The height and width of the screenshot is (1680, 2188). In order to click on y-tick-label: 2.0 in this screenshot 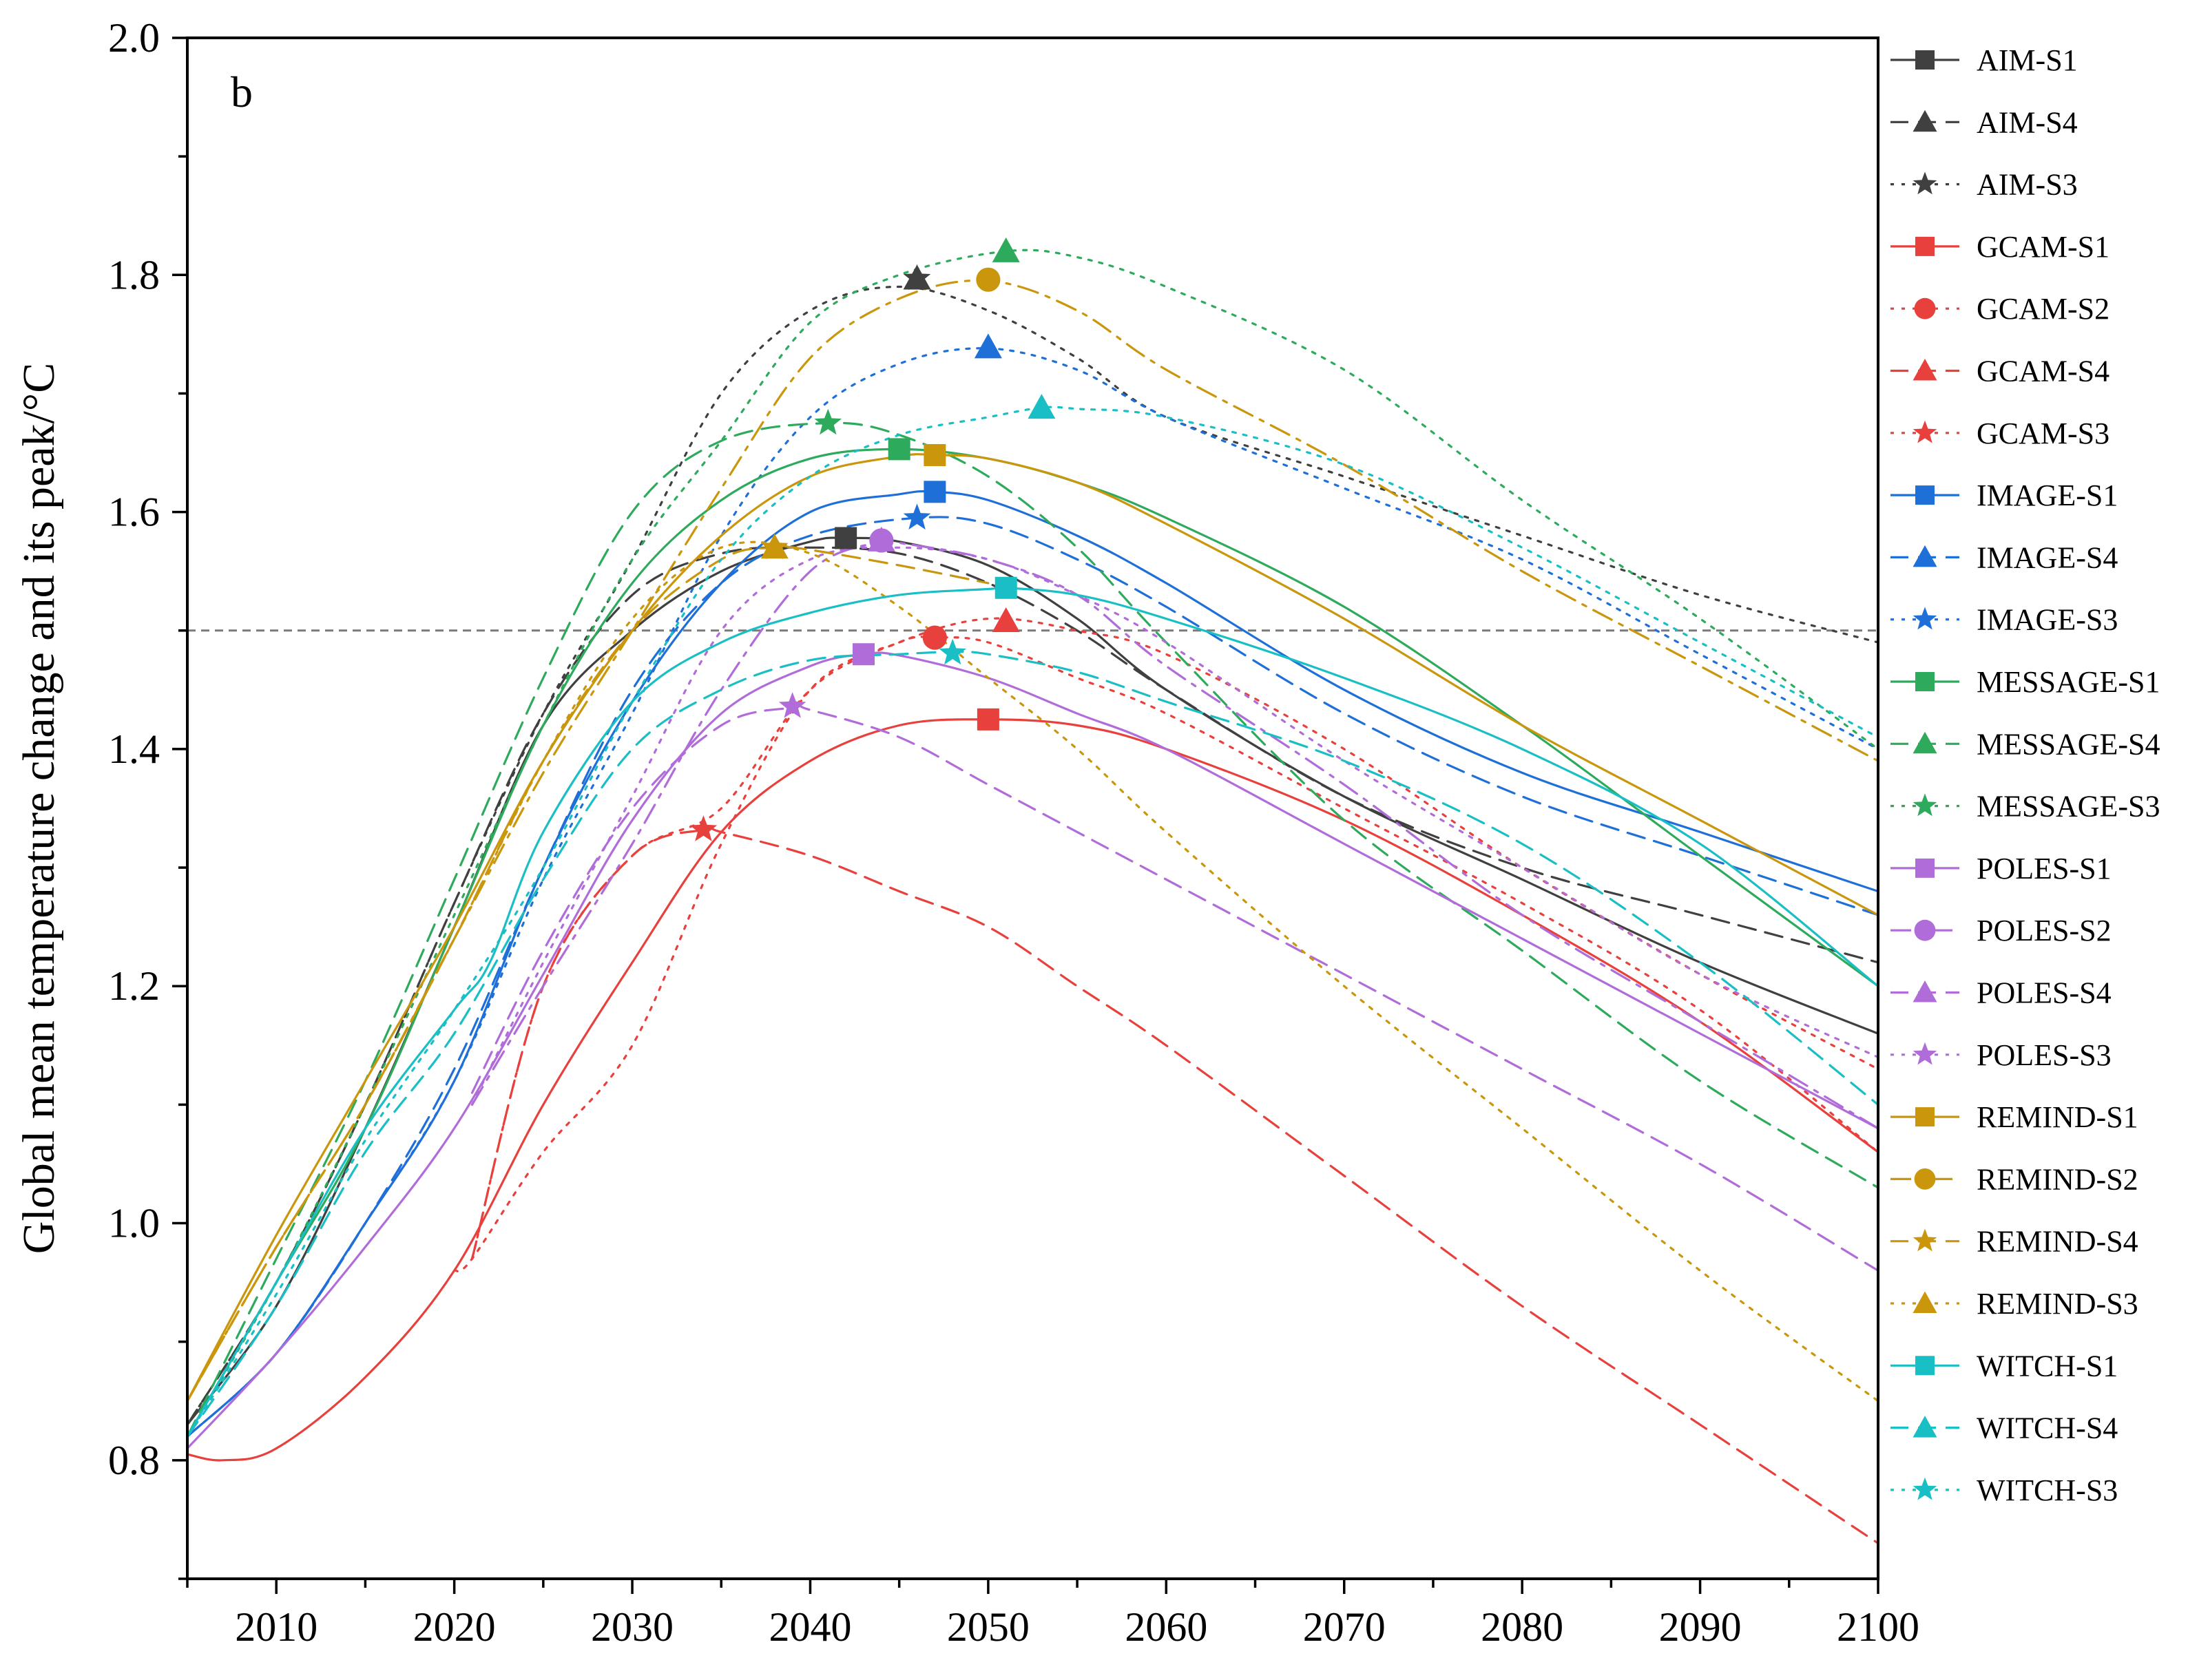, I will do `click(134, 38)`.